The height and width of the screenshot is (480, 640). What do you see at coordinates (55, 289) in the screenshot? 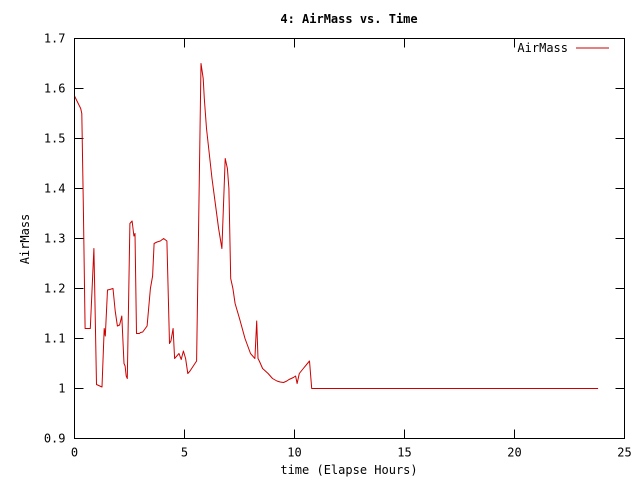
I see `y-tick-label: 1.2` at bounding box center [55, 289].